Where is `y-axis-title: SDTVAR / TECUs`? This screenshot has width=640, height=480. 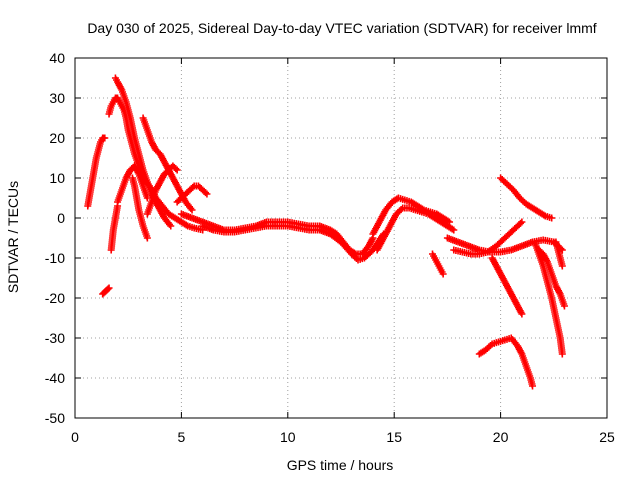 y-axis-title: SDTVAR / TECUs is located at coordinates (13, 237).